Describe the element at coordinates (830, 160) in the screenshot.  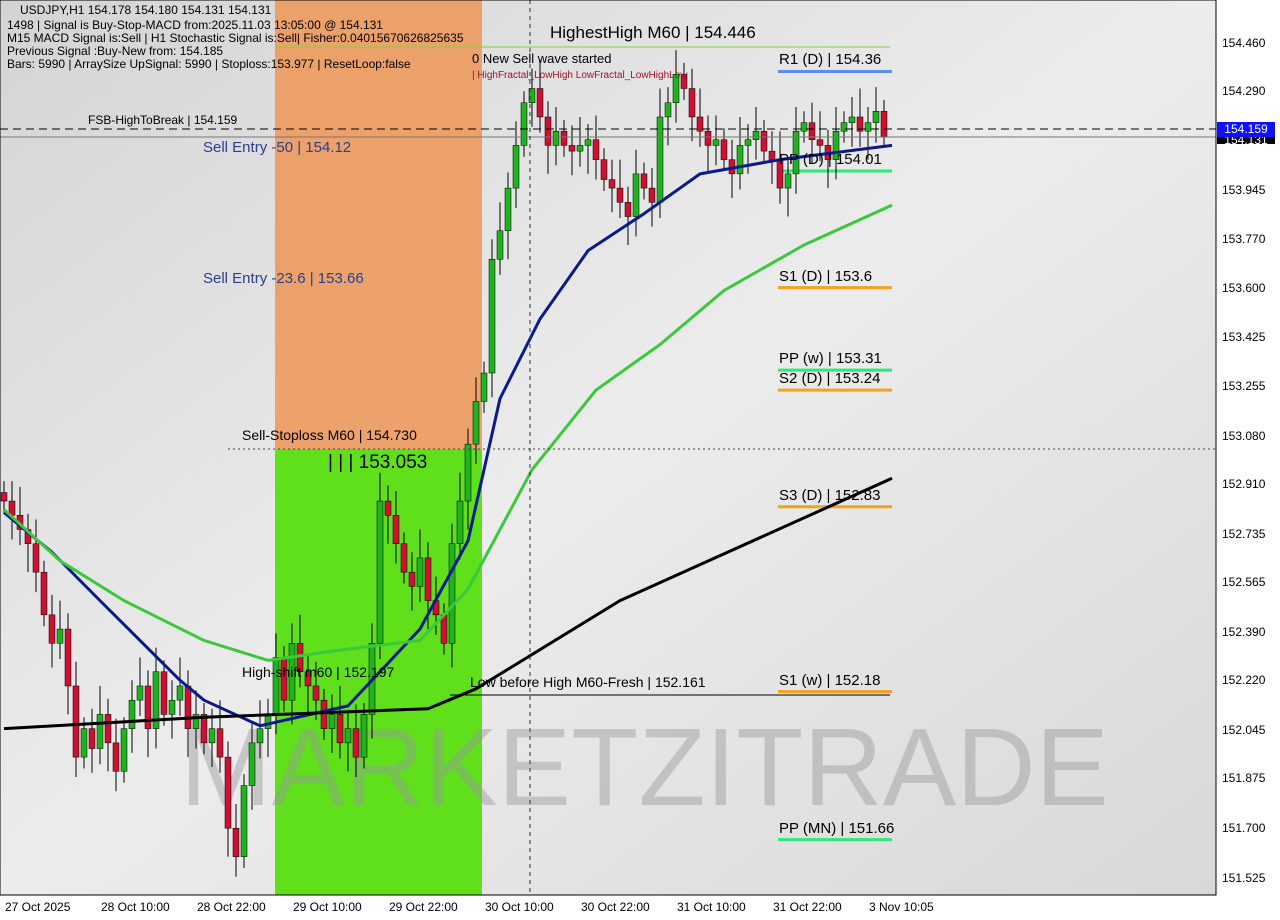
I see `pivot-level-label: PP (D) | 154.01` at that location.